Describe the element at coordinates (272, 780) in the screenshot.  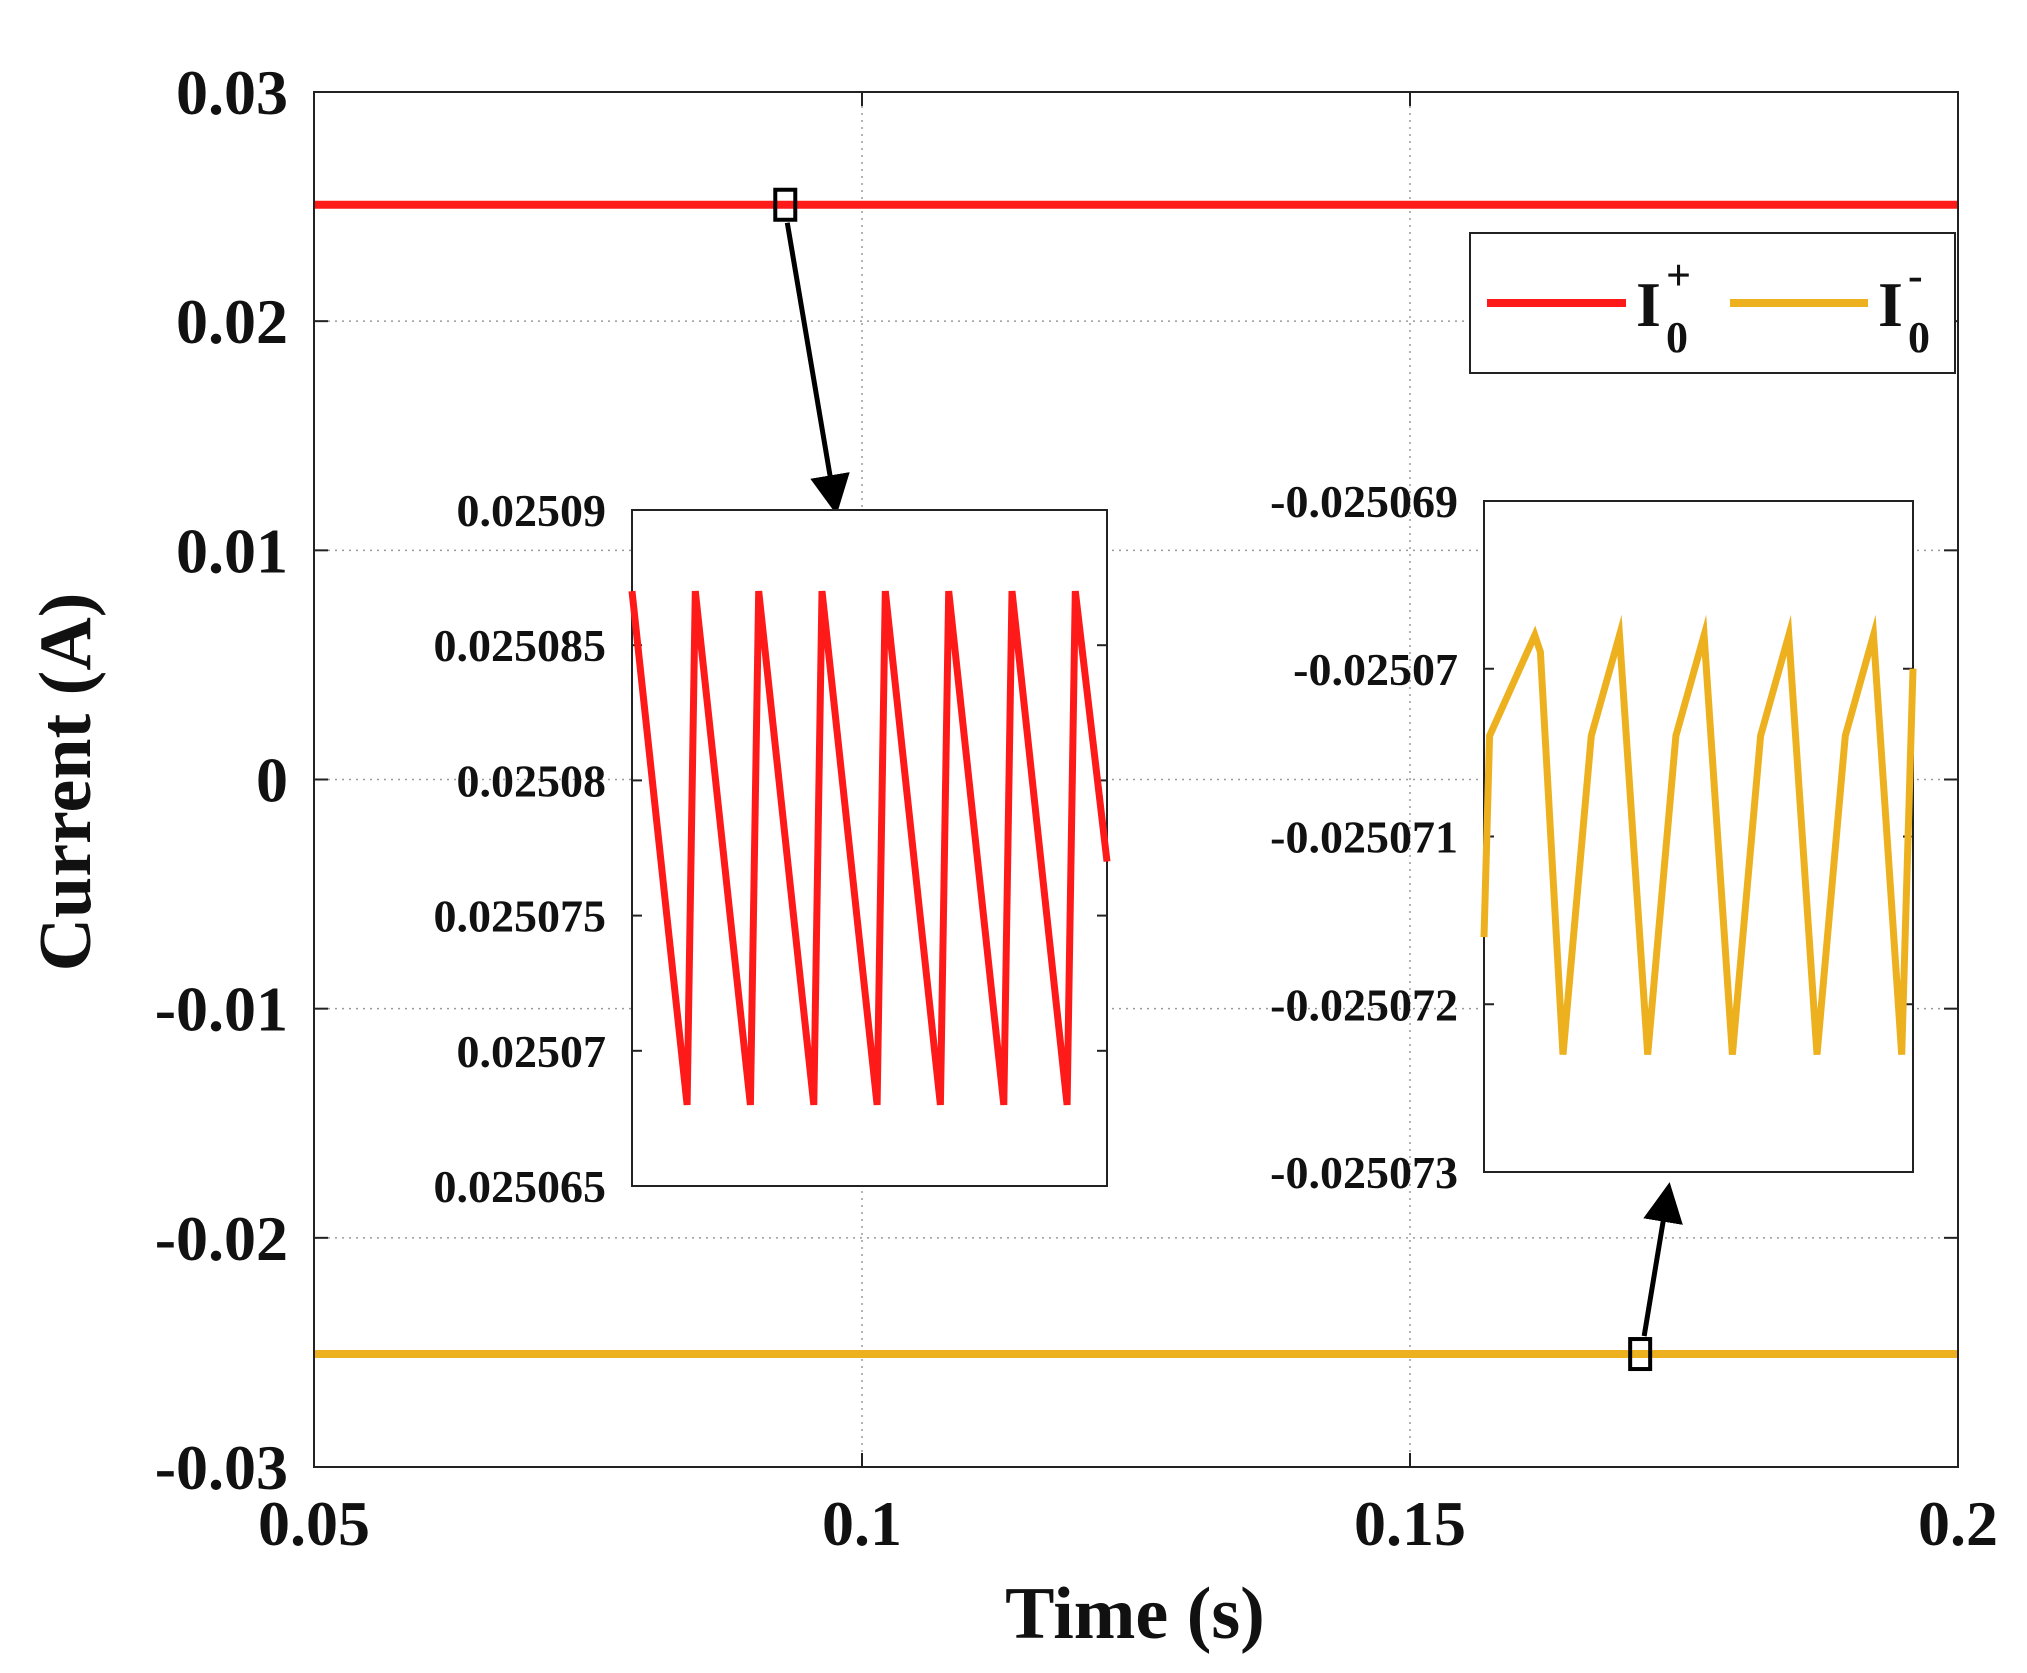
I see `y-tick-label: 0` at that location.